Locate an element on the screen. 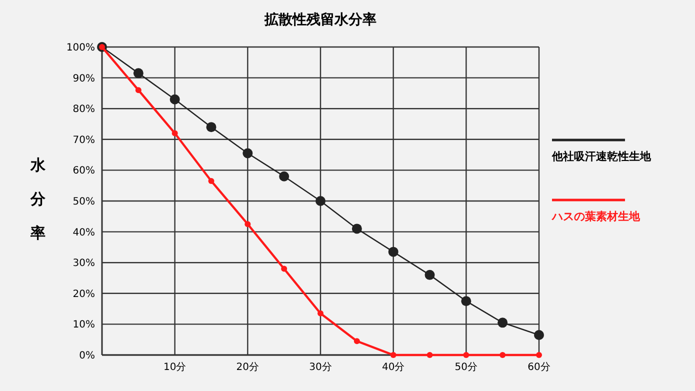 This screenshot has height=391, width=695. y-axis-title: 水分率 is located at coordinates (38, 199).